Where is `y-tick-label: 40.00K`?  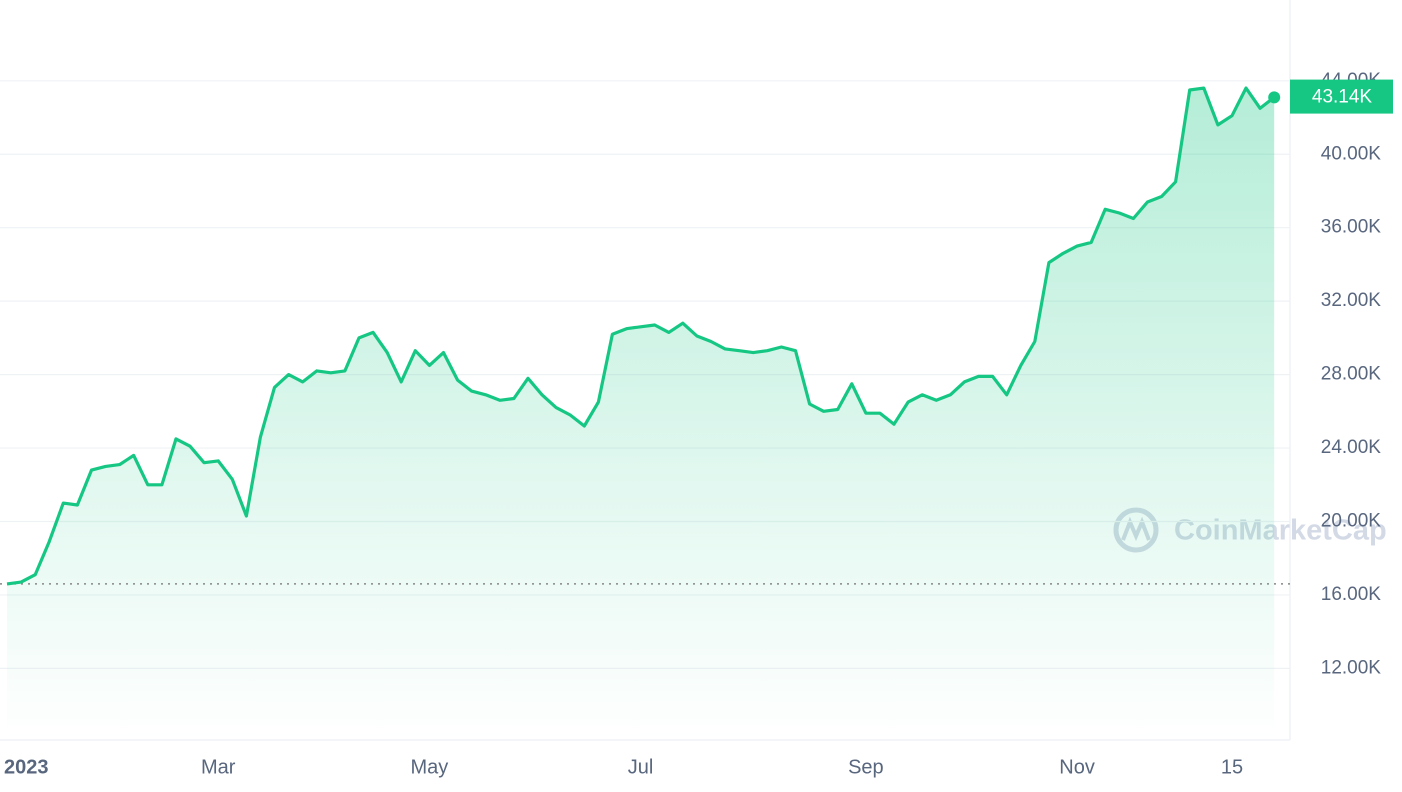
y-tick-label: 40.00K is located at coordinates (1351, 153).